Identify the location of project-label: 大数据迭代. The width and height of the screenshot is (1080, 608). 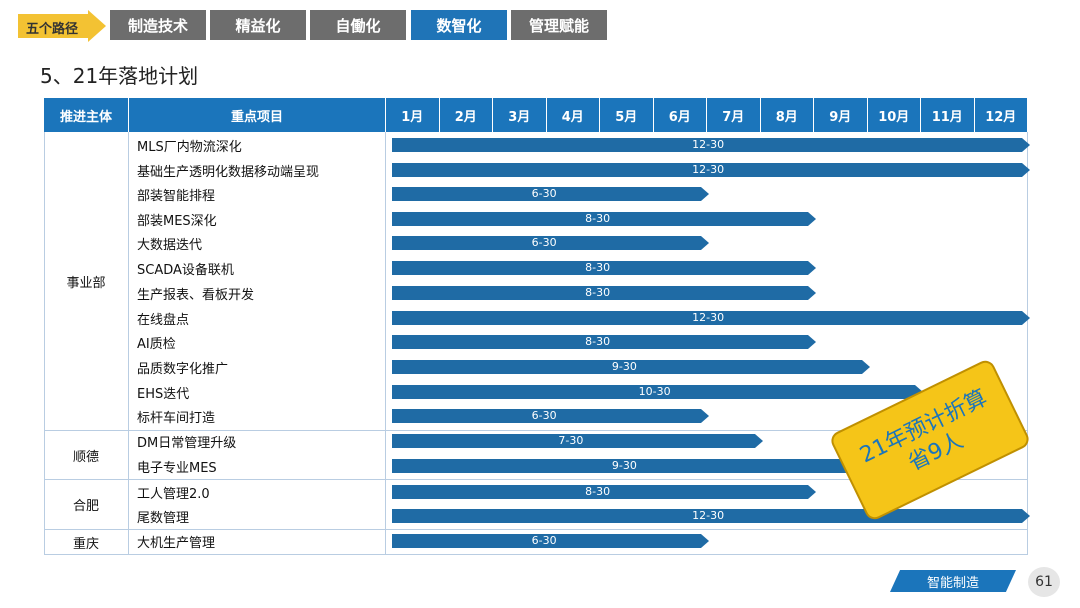
(170, 245).